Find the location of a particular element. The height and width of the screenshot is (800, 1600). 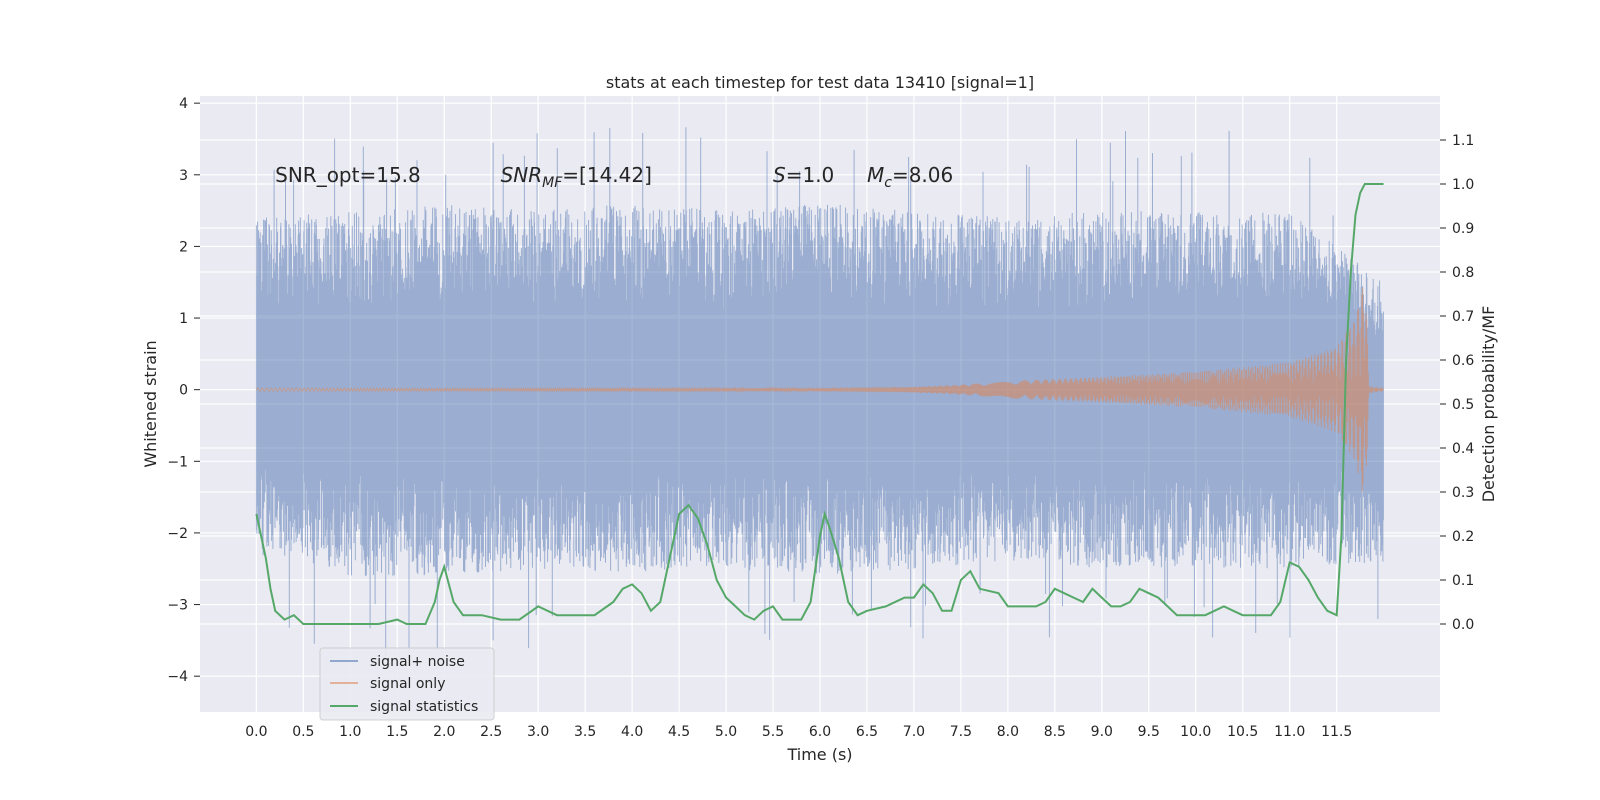

x-tick-label: 3.0 is located at coordinates (538, 732).